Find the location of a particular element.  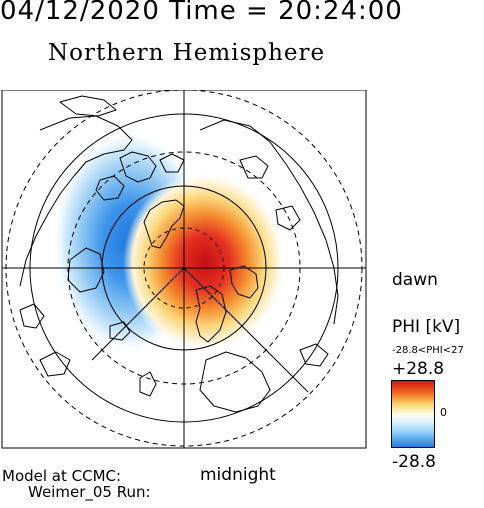

colorbar-min-label: -28.8 is located at coordinates (414, 462).